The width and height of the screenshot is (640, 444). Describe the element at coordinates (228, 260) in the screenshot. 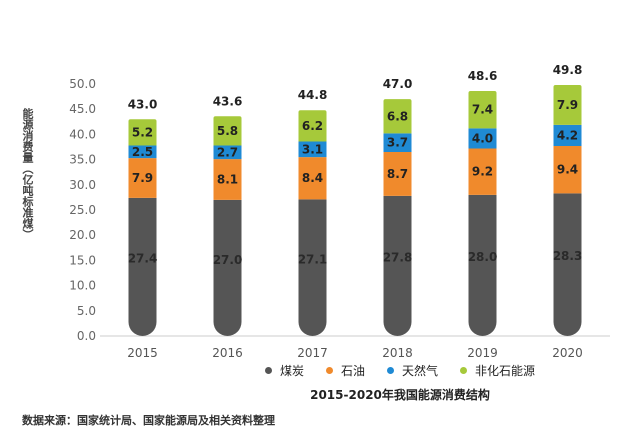

I see `data-label-2016-0: 27.0` at that location.